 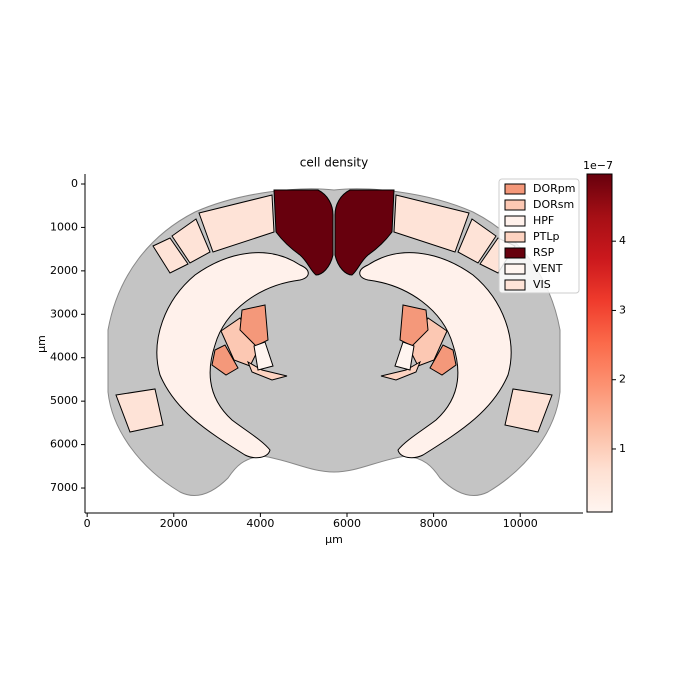 What do you see at coordinates (599, 343) in the screenshot?
I see `colorbar` at bounding box center [599, 343].